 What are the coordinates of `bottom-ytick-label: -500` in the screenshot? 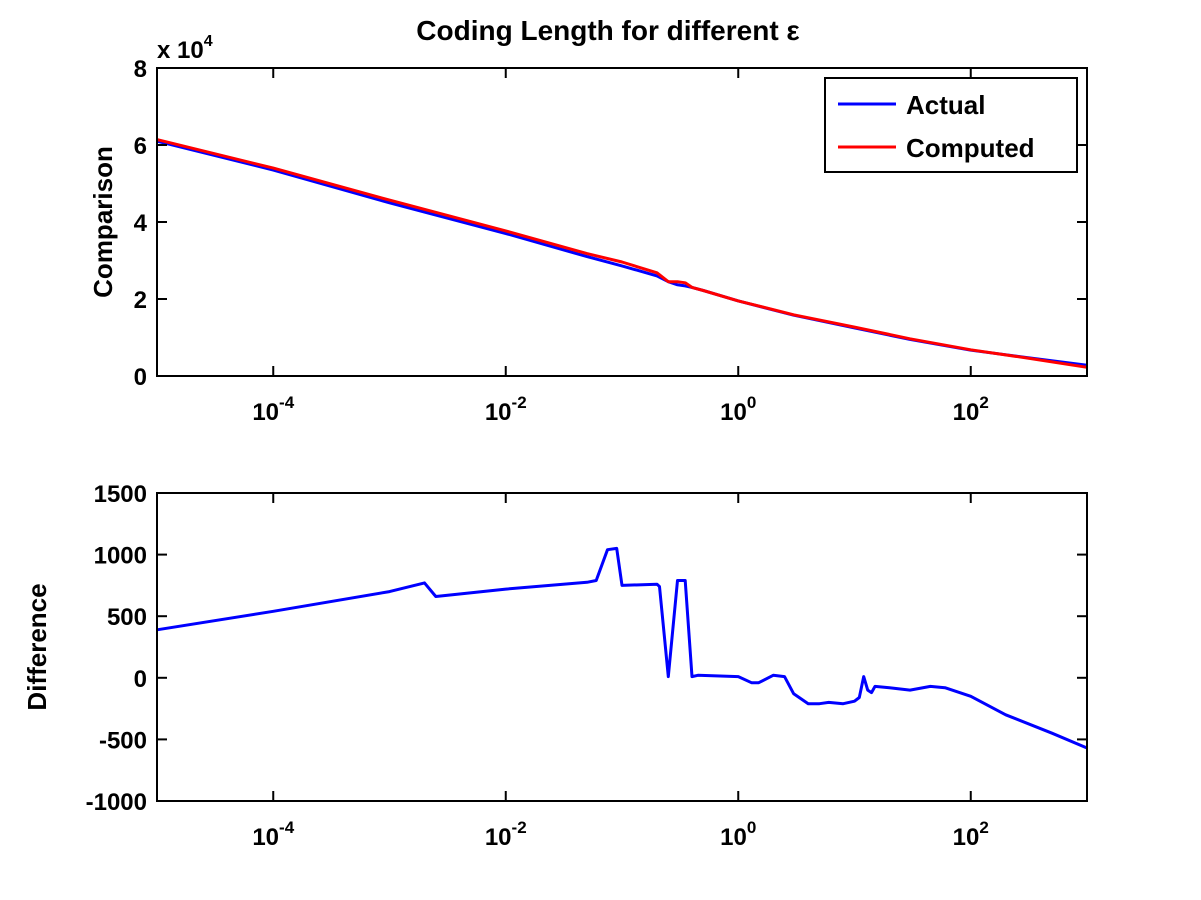 It's located at (123, 740).